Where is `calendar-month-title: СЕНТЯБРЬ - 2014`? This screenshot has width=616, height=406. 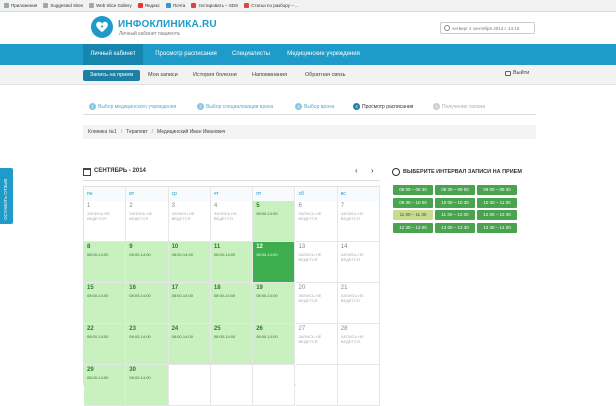 calendar-month-title: СЕНТЯБРЬ - 2014 is located at coordinates (120, 171).